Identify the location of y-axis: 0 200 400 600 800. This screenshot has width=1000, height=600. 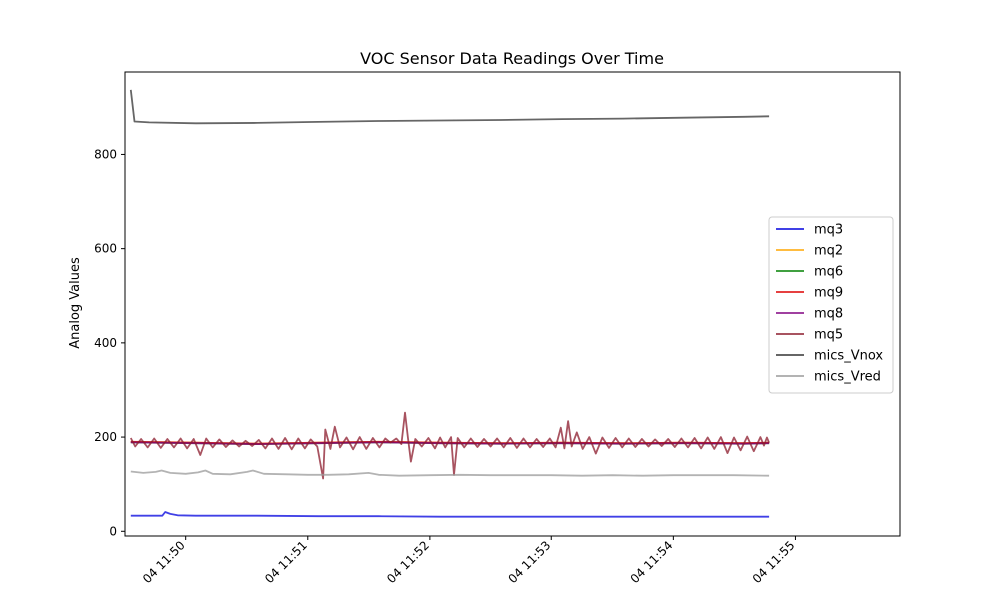
(109, 342).